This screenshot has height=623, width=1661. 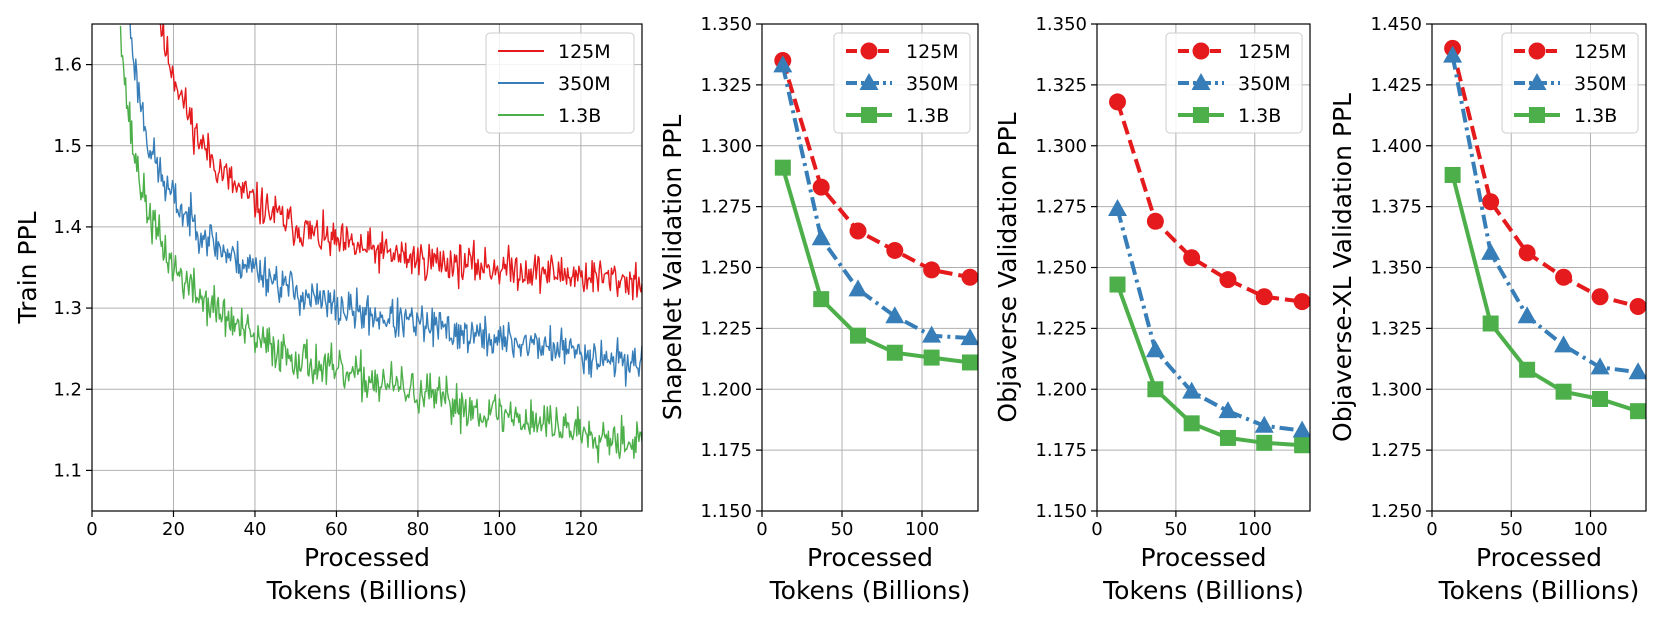 What do you see at coordinates (27, 267) in the screenshot?
I see `y-axis-label: Train PPL` at bounding box center [27, 267].